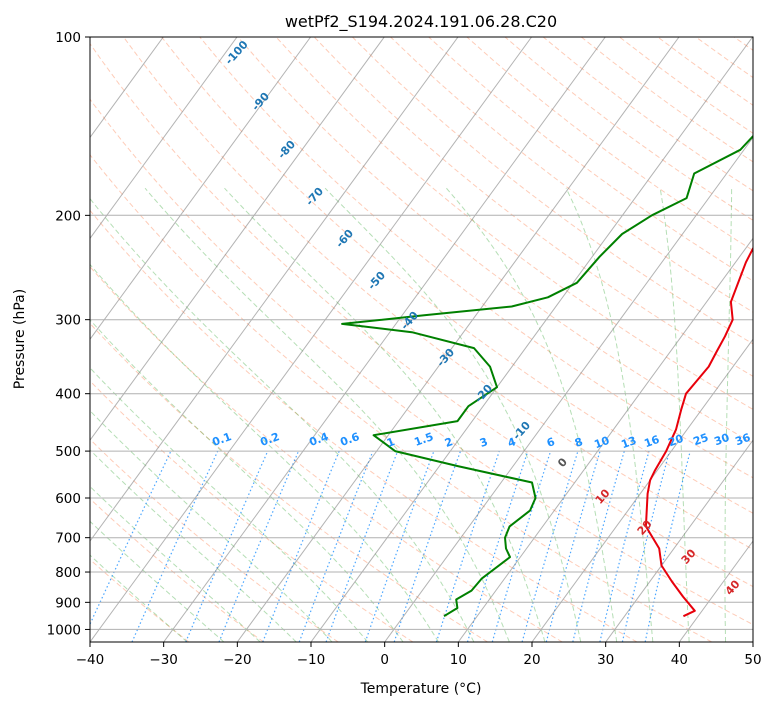  Describe the element at coordinates (68, 38) in the screenshot. I see `y-tick-label: 100` at that location.